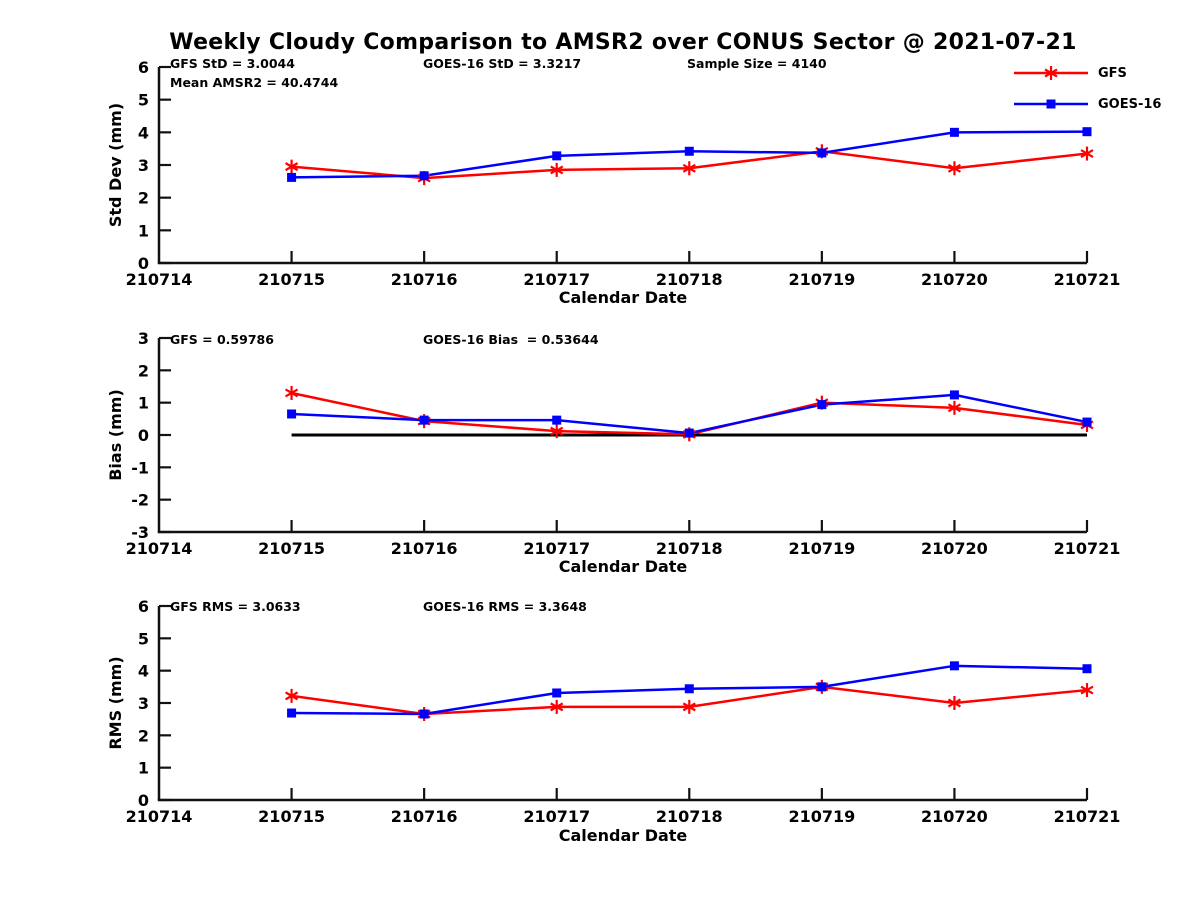 The image size is (1200, 900). Describe the element at coordinates (1112, 73) in the screenshot. I see `gfs-legend-label: GFS` at that location.